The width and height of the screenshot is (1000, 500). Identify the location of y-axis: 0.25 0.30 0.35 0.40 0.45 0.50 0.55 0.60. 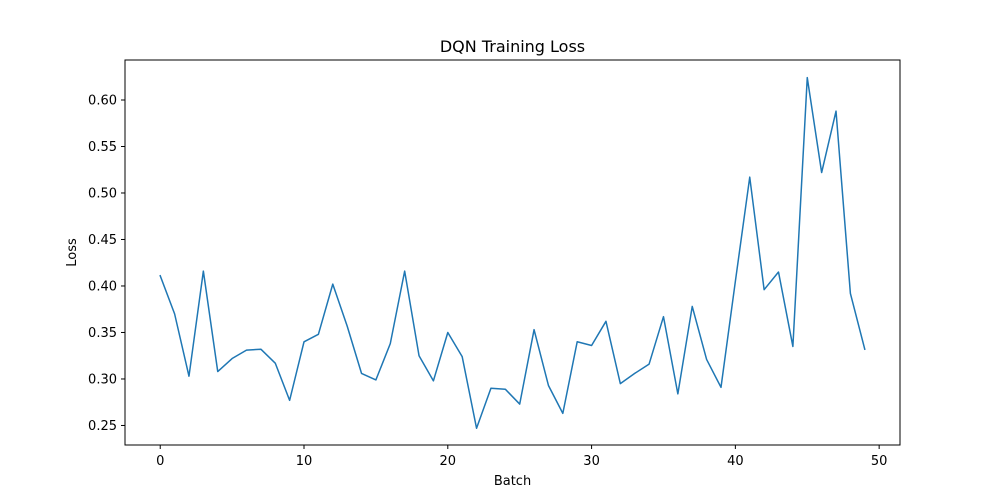
(106, 263).